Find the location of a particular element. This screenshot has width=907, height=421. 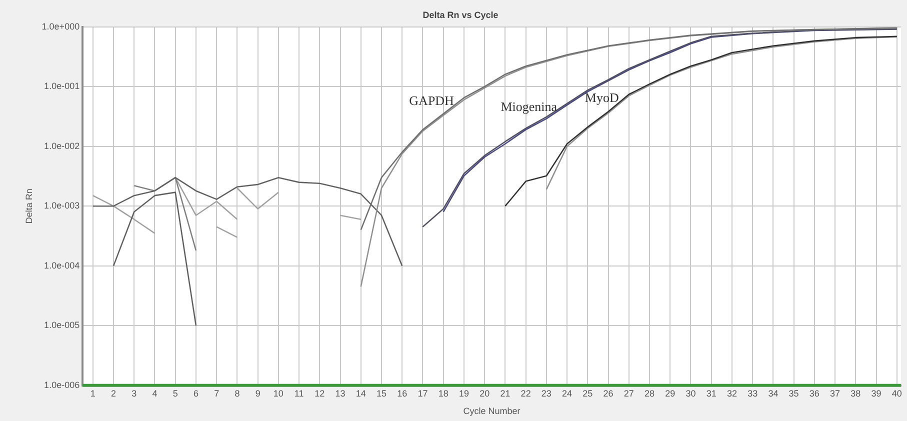

series-label: GAPDH is located at coordinates (431, 100).